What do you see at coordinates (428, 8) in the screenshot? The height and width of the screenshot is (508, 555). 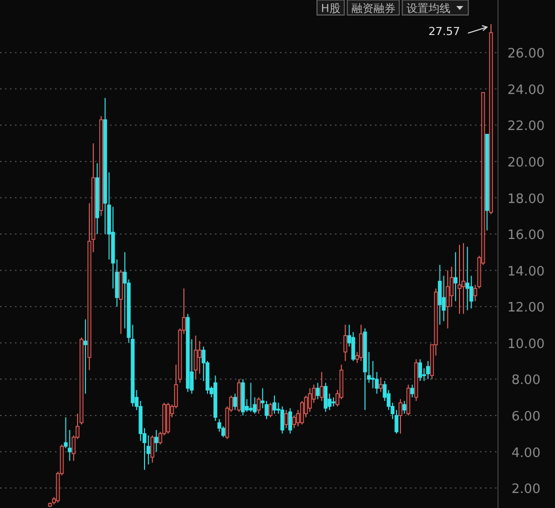 I see `annotation: 设置均线` at bounding box center [428, 8].